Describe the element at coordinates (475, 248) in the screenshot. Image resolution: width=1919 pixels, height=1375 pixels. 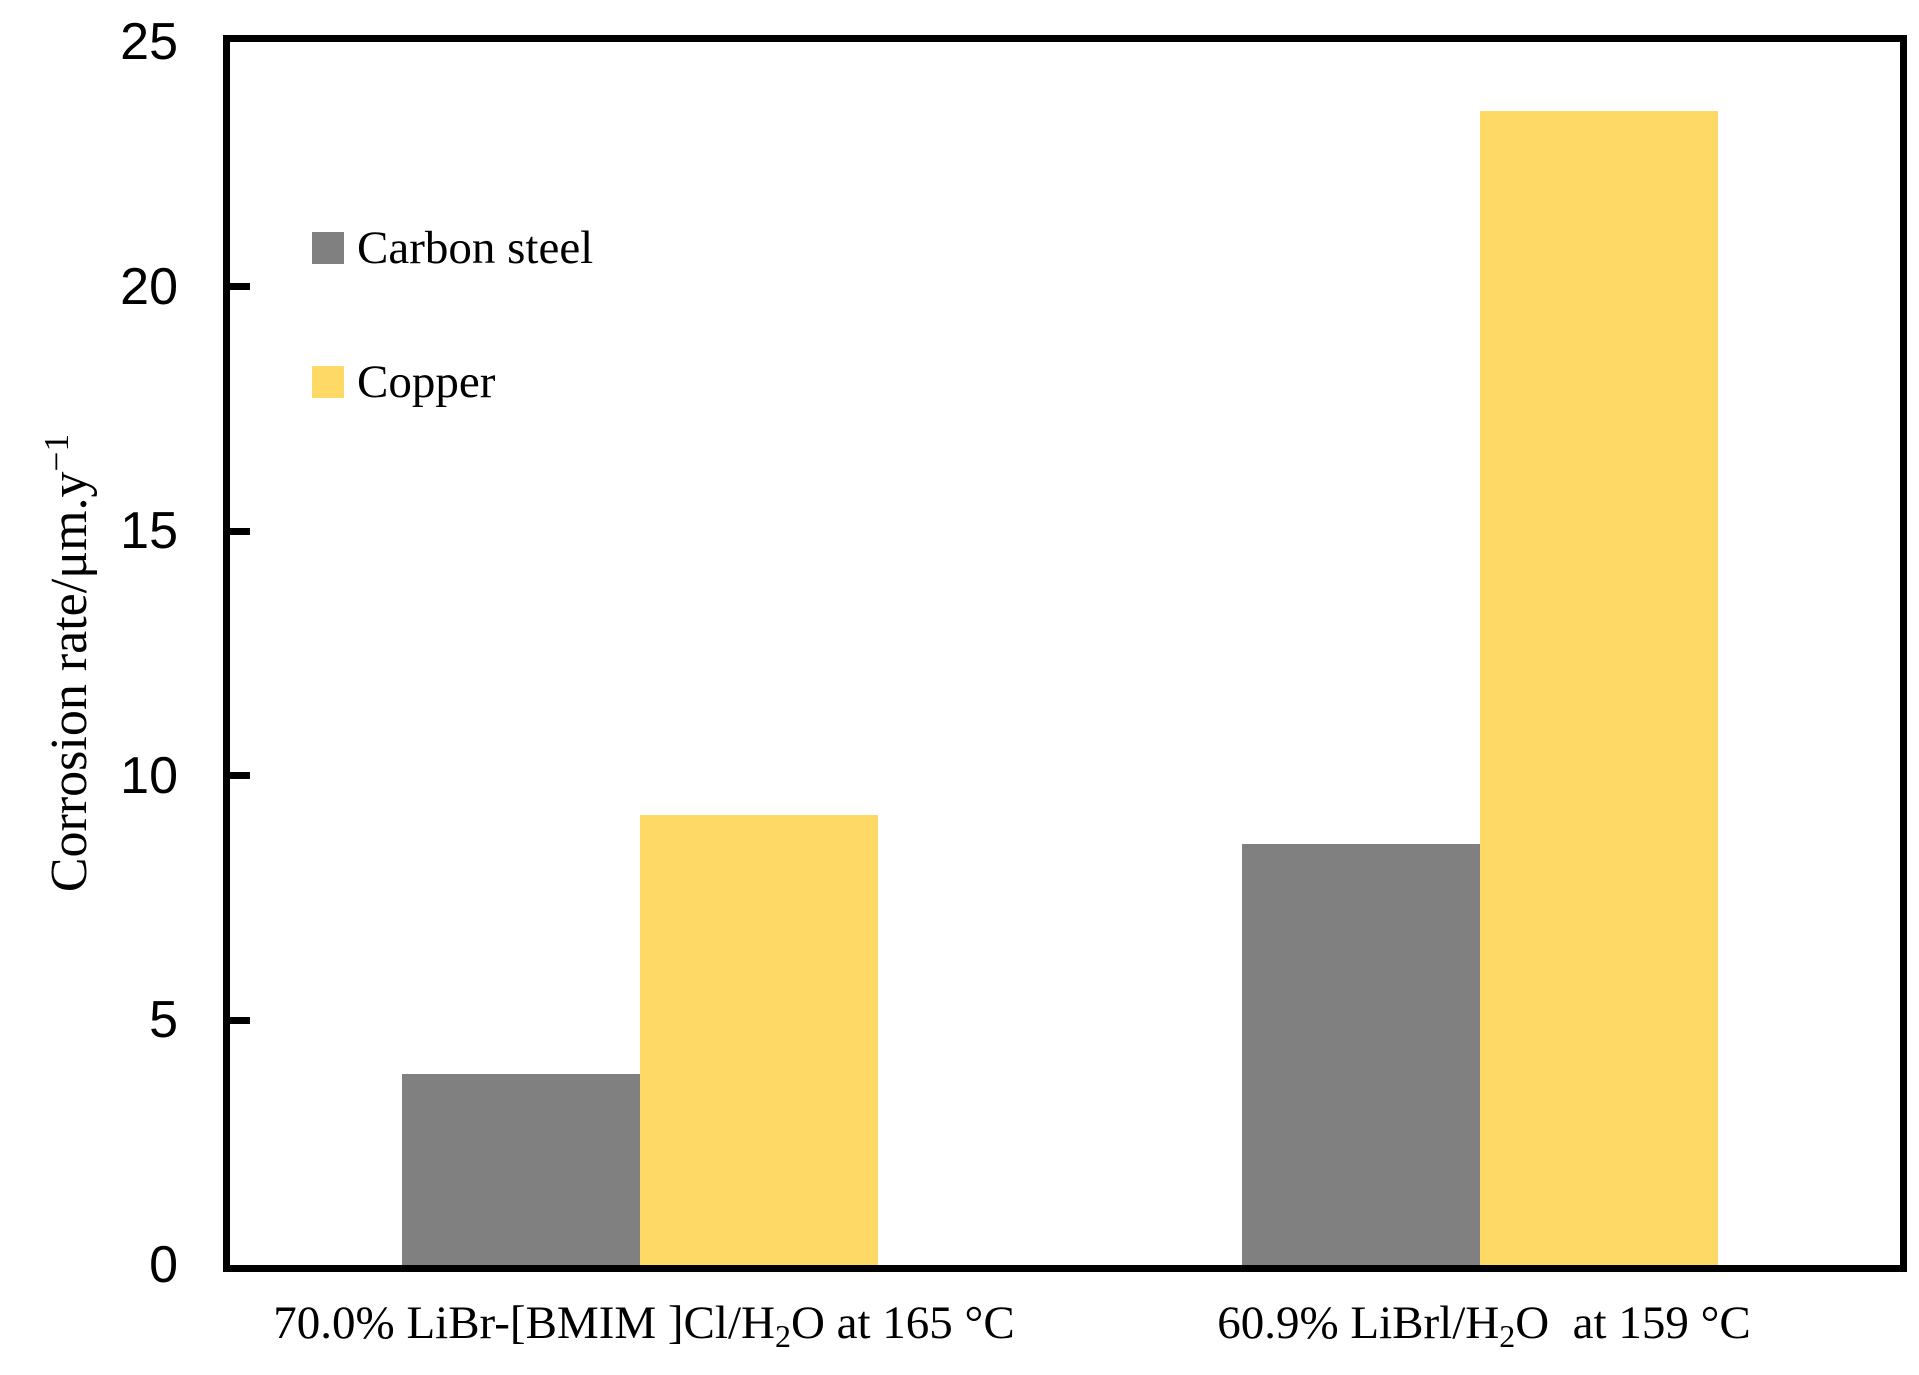
I see `legend-label: Carbon steel` at that location.